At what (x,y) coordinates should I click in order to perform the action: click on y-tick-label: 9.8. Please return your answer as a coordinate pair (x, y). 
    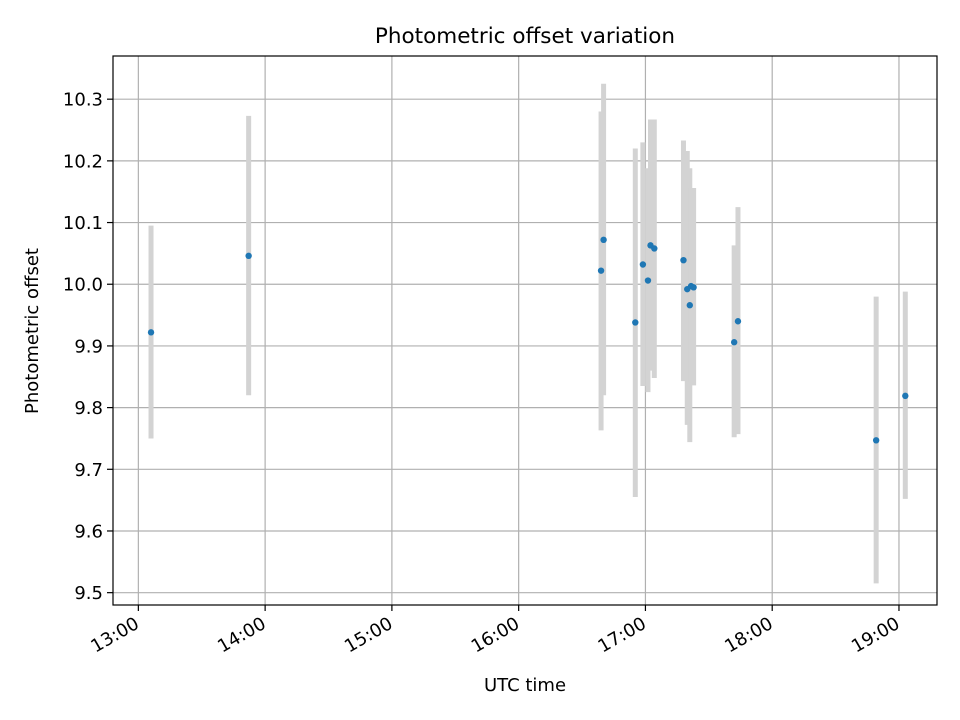
    Looking at the image, I should click on (88, 408).